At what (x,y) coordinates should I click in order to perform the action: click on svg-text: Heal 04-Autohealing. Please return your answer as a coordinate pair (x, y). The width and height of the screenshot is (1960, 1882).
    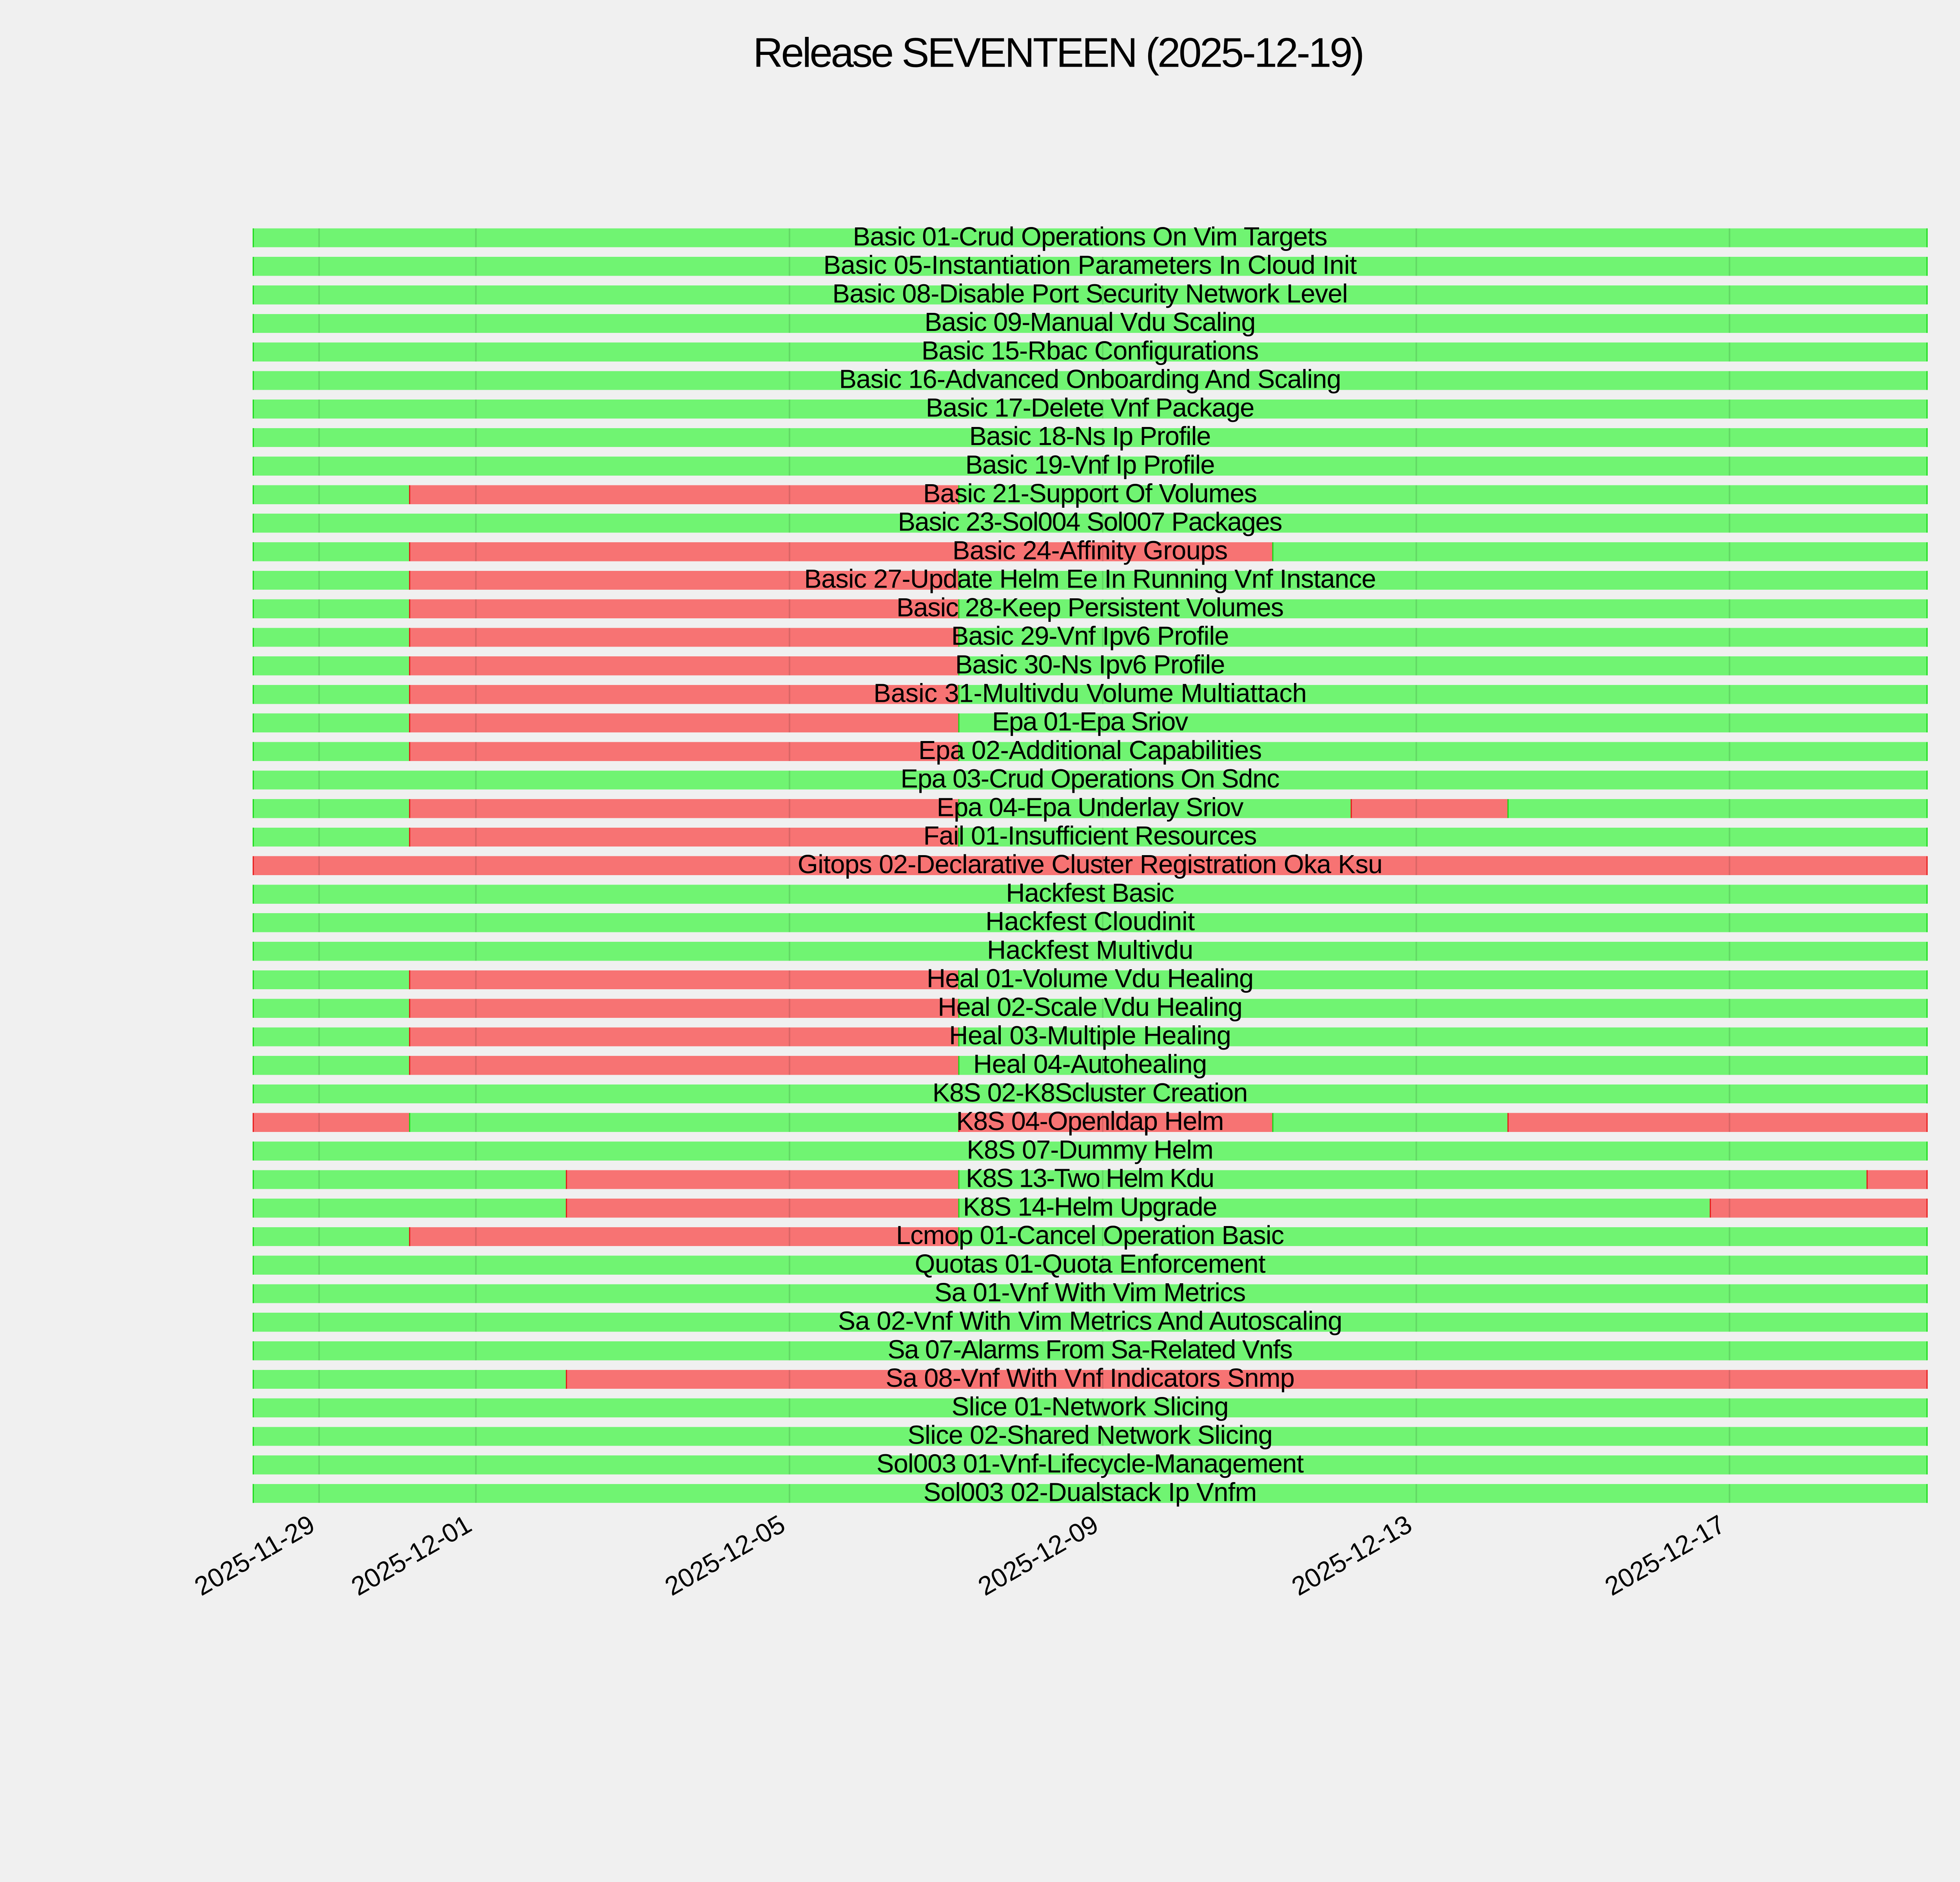
    Looking at the image, I should click on (1090, 1064).